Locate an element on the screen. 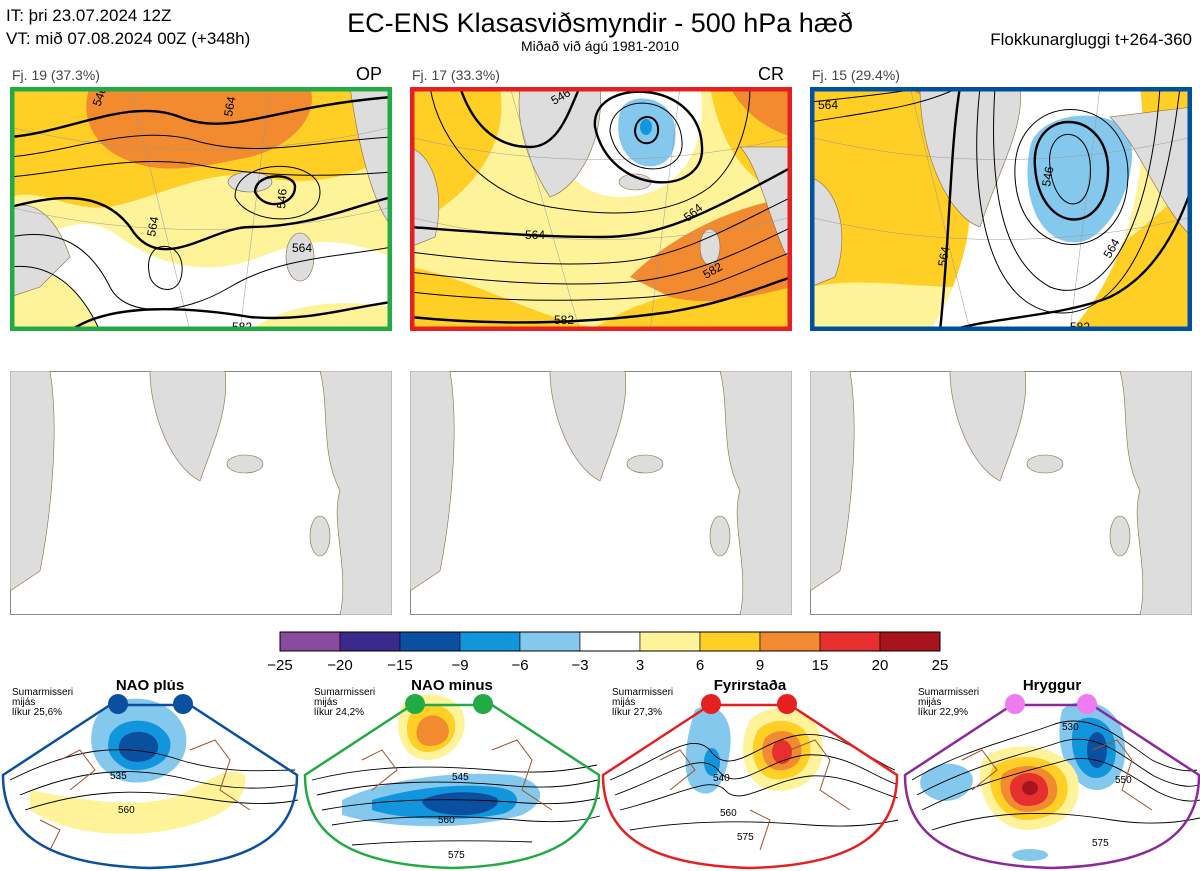 This screenshot has height=871, width=1200. regime-info: líkur 25,6% is located at coordinates (37, 712).